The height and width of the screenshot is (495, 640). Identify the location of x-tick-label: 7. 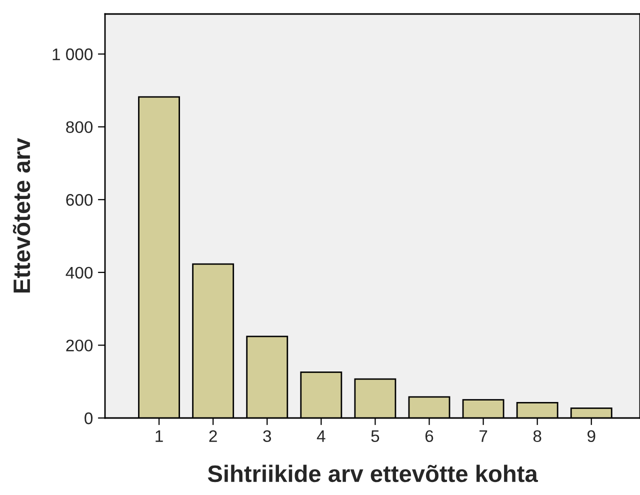
(484, 436).